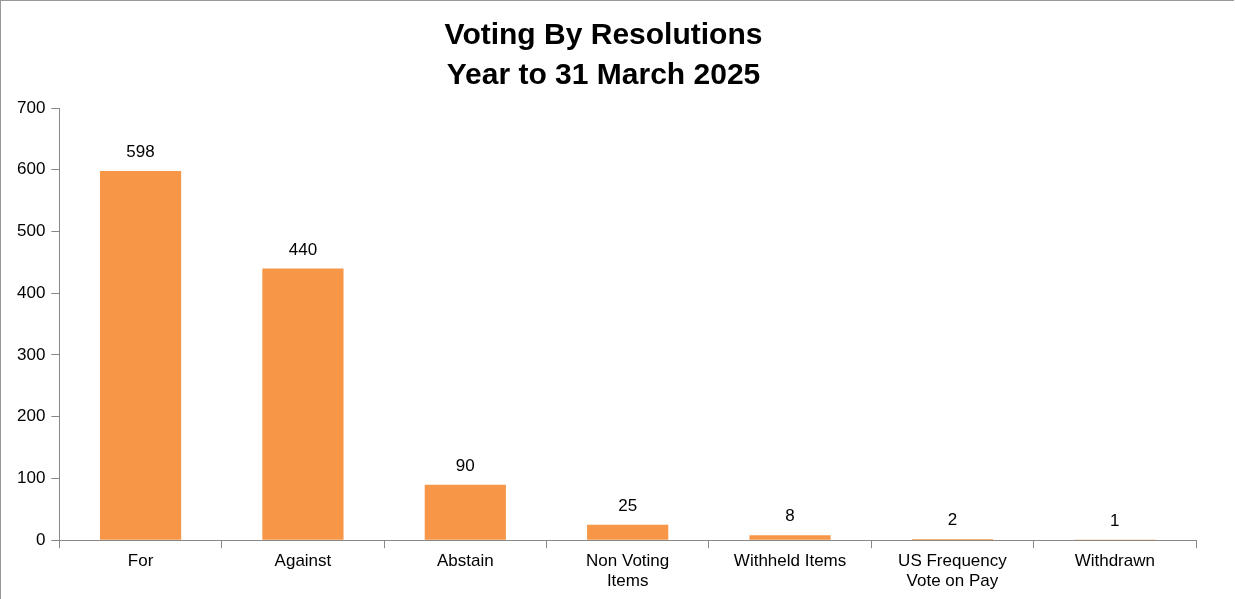 This screenshot has width=1235, height=599. I want to click on data-label: 8, so click(790, 516).